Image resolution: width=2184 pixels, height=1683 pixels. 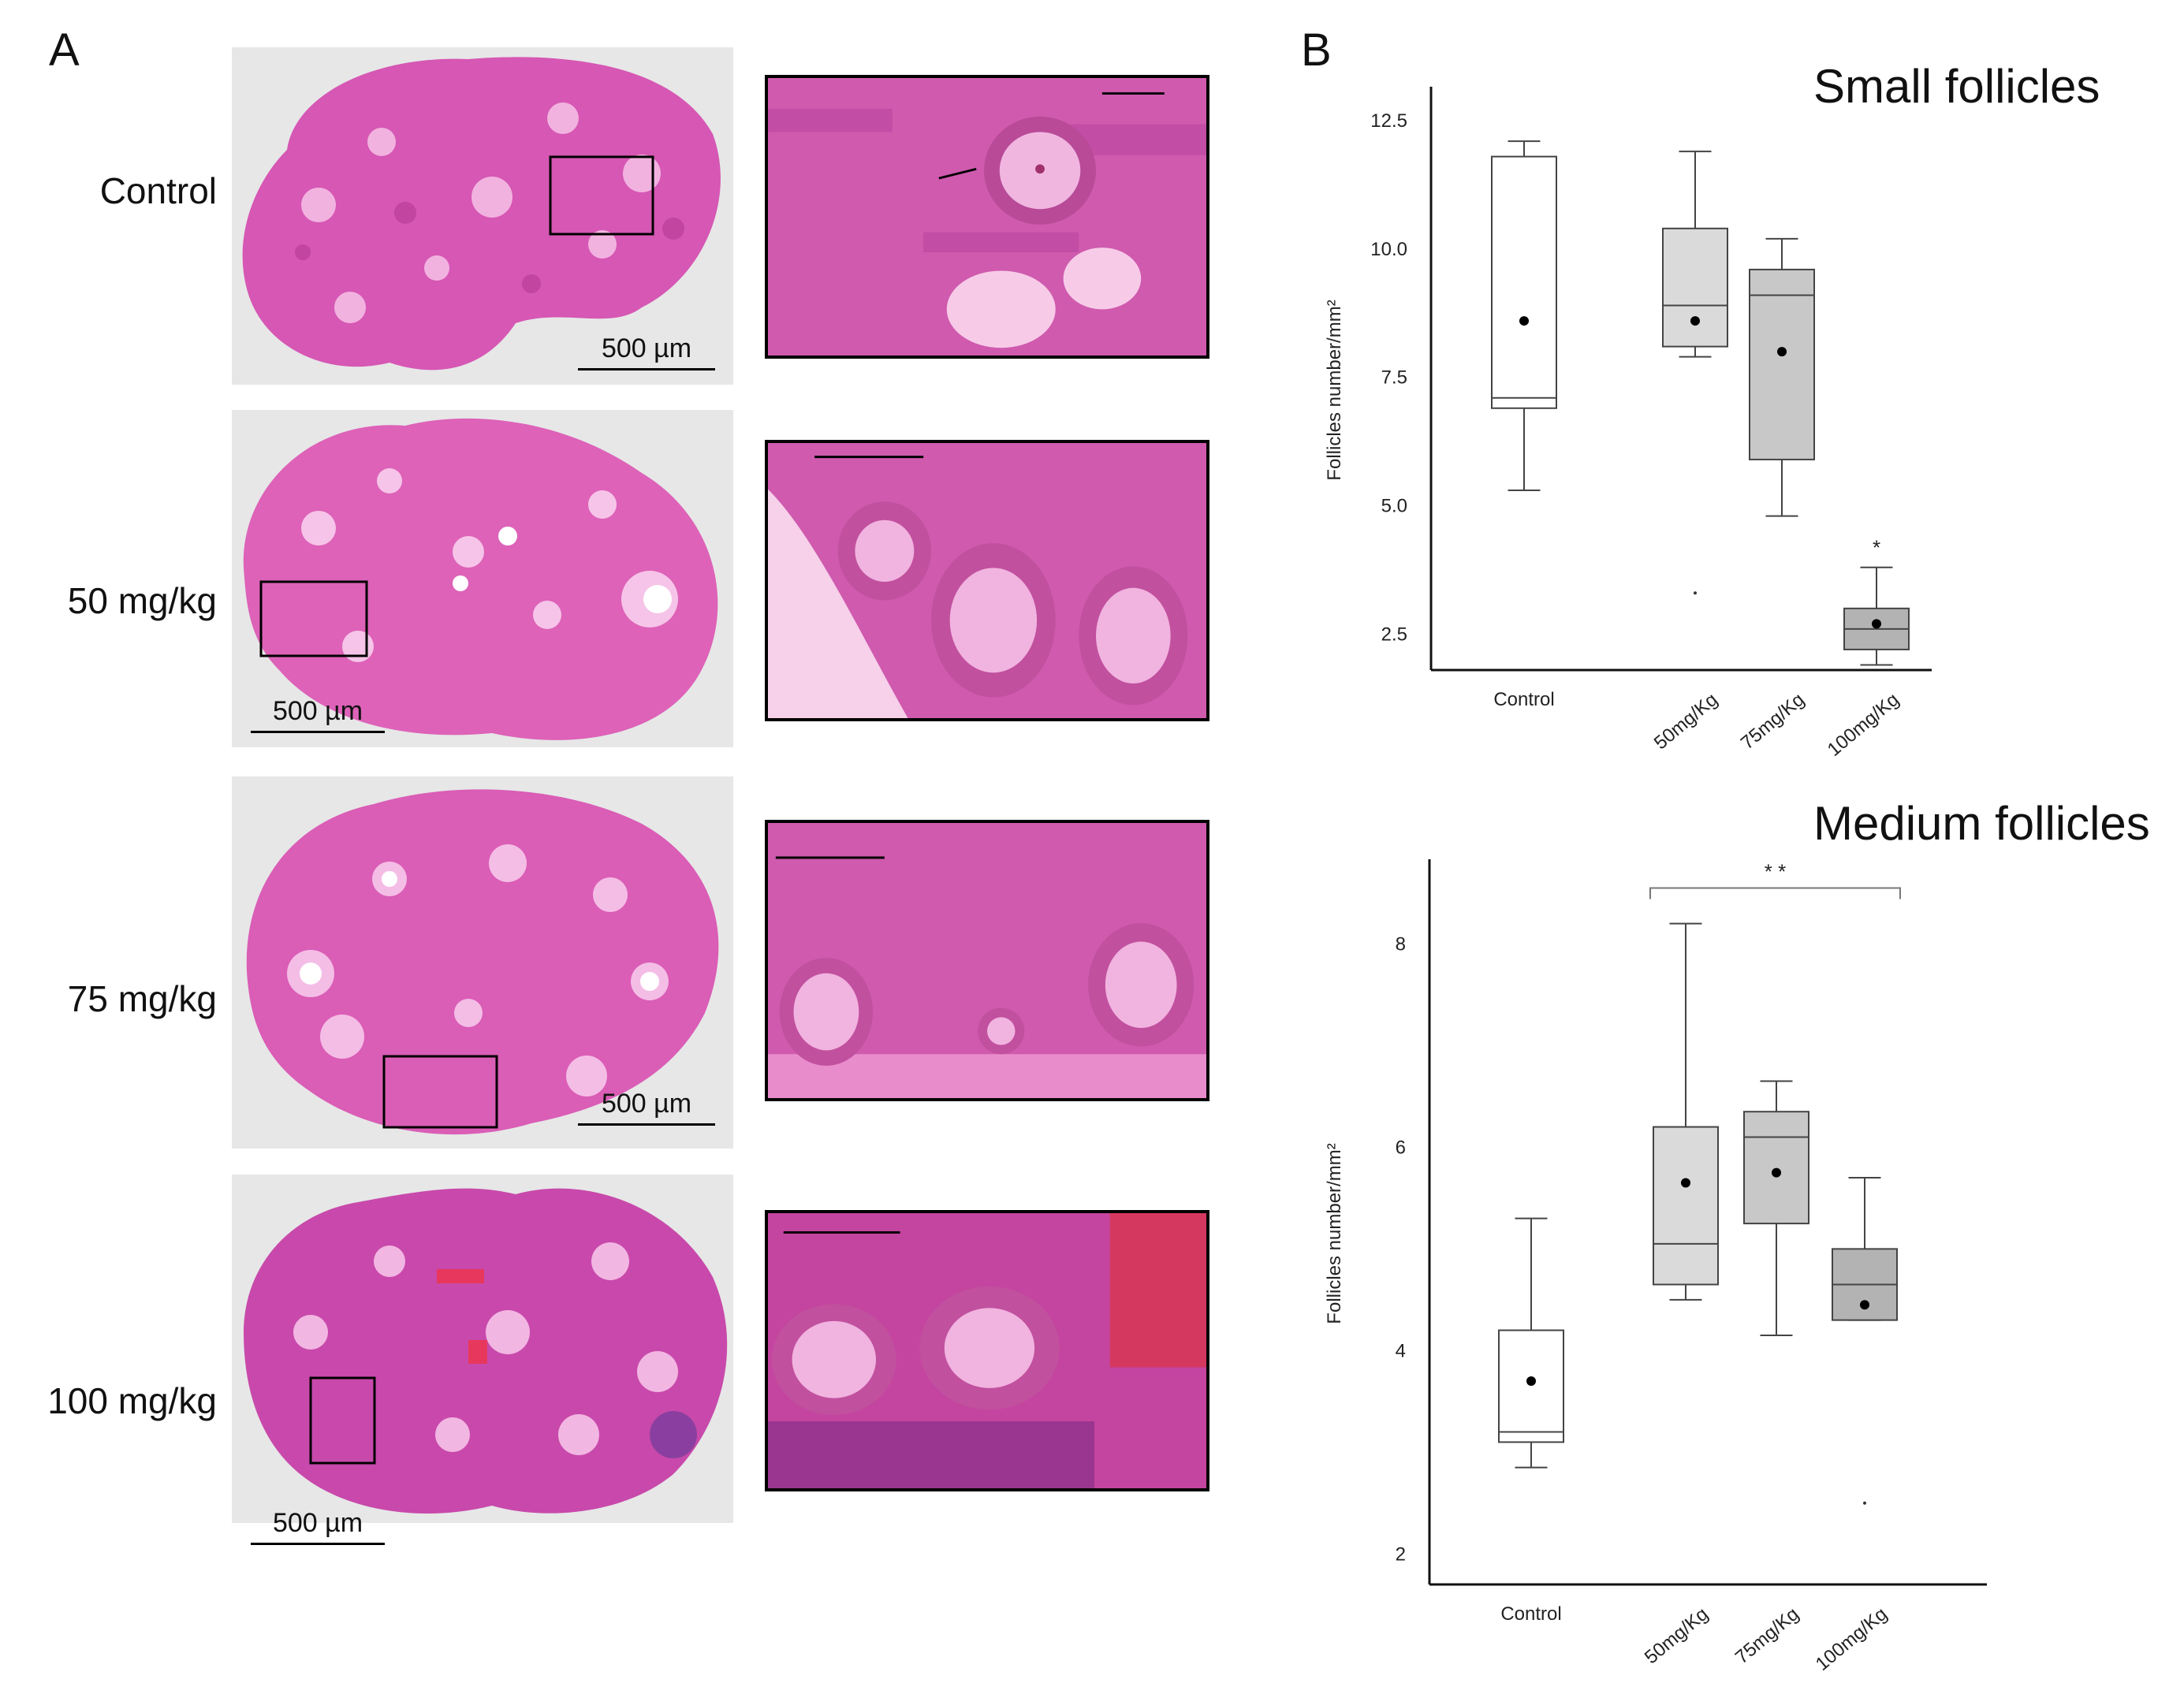 What do you see at coordinates (142, 600) in the screenshot?
I see `row-label-50mg: 50 mg/kg` at bounding box center [142, 600].